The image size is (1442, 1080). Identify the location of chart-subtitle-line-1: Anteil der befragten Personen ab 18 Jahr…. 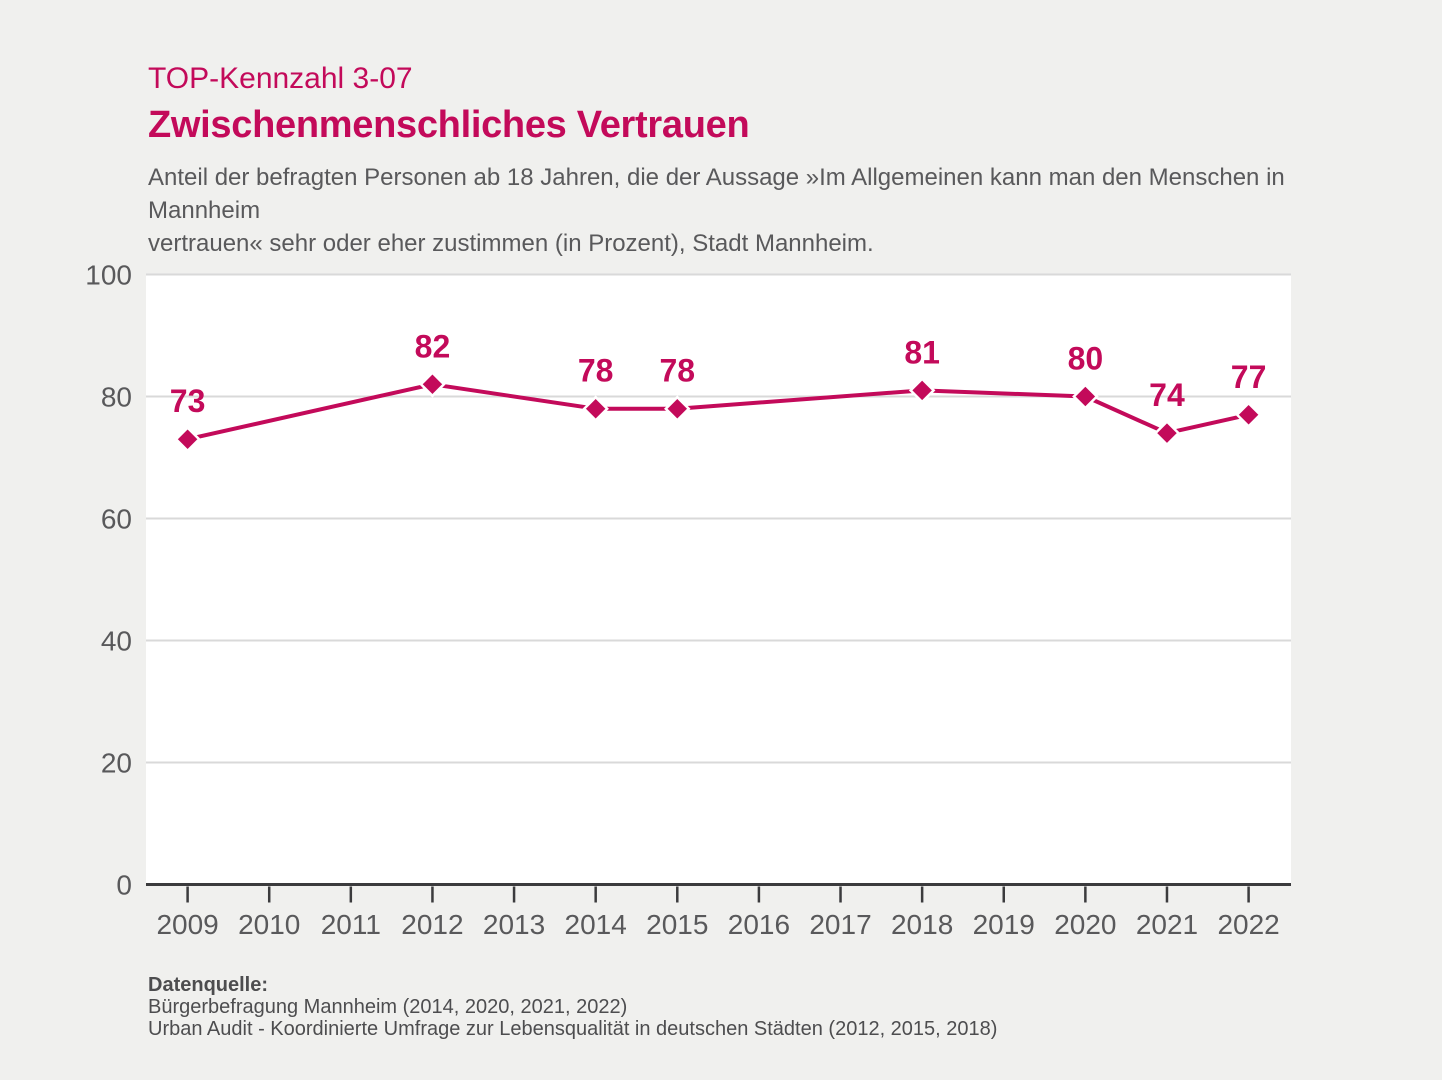
(716, 194).